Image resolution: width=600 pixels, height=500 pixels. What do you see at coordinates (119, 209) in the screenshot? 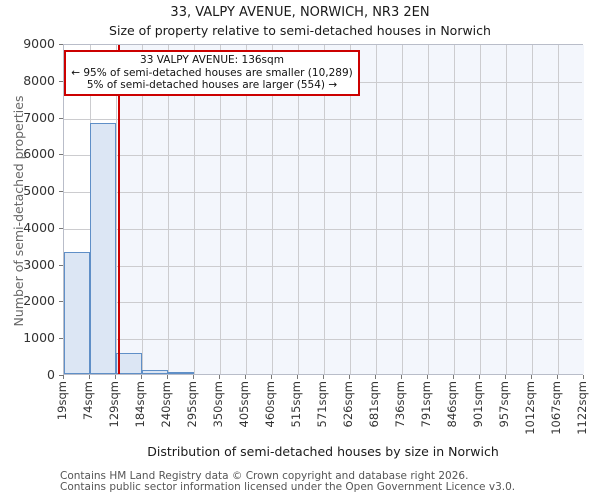
I see `property-marker-line` at bounding box center [119, 209].